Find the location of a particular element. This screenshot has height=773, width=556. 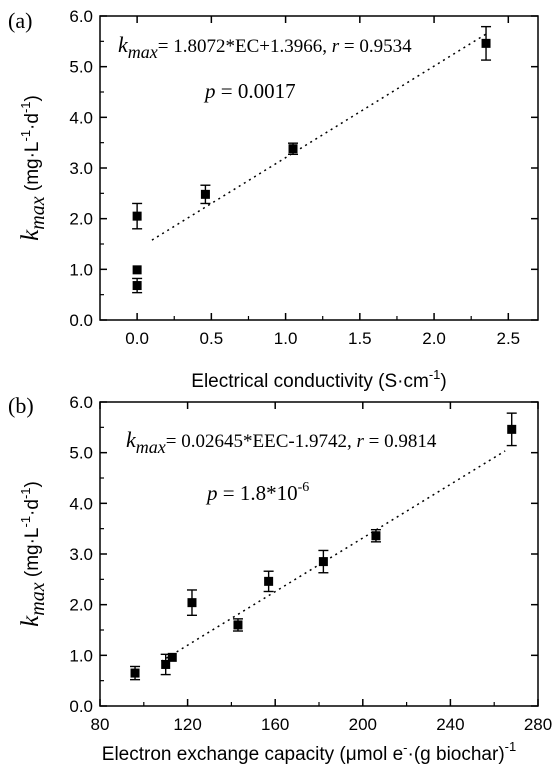

p-value-text: = 0.0017 is located at coordinates (256, 91).